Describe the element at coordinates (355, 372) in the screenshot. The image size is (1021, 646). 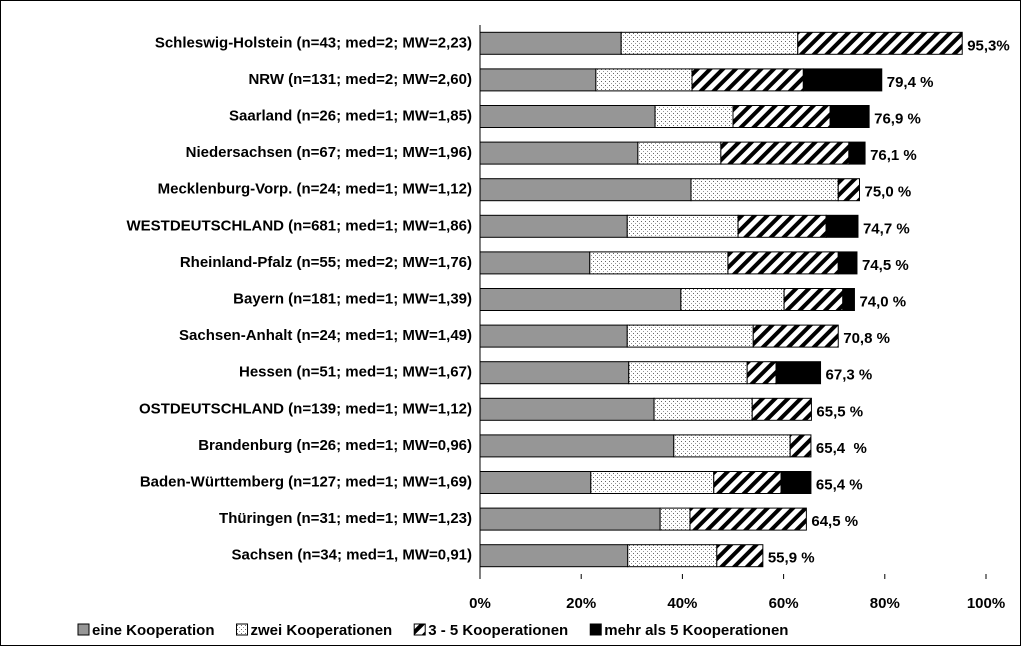
I see `y-tick-label: Hessen (n=51; med=1; MW=1,67)` at that location.